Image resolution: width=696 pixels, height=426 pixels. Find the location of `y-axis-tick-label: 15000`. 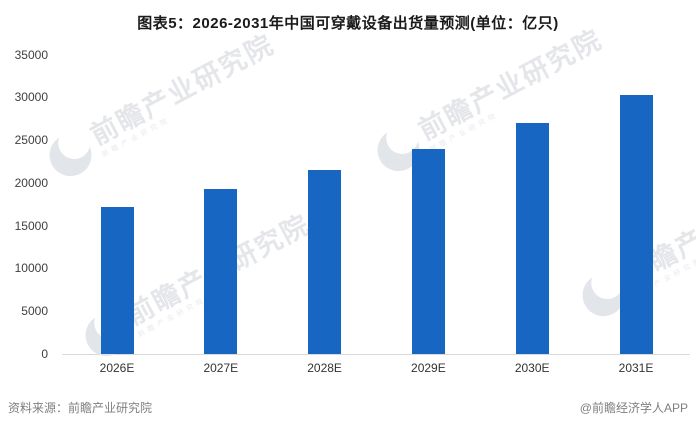

y-axis-tick-label: 15000 is located at coordinates (31, 225).